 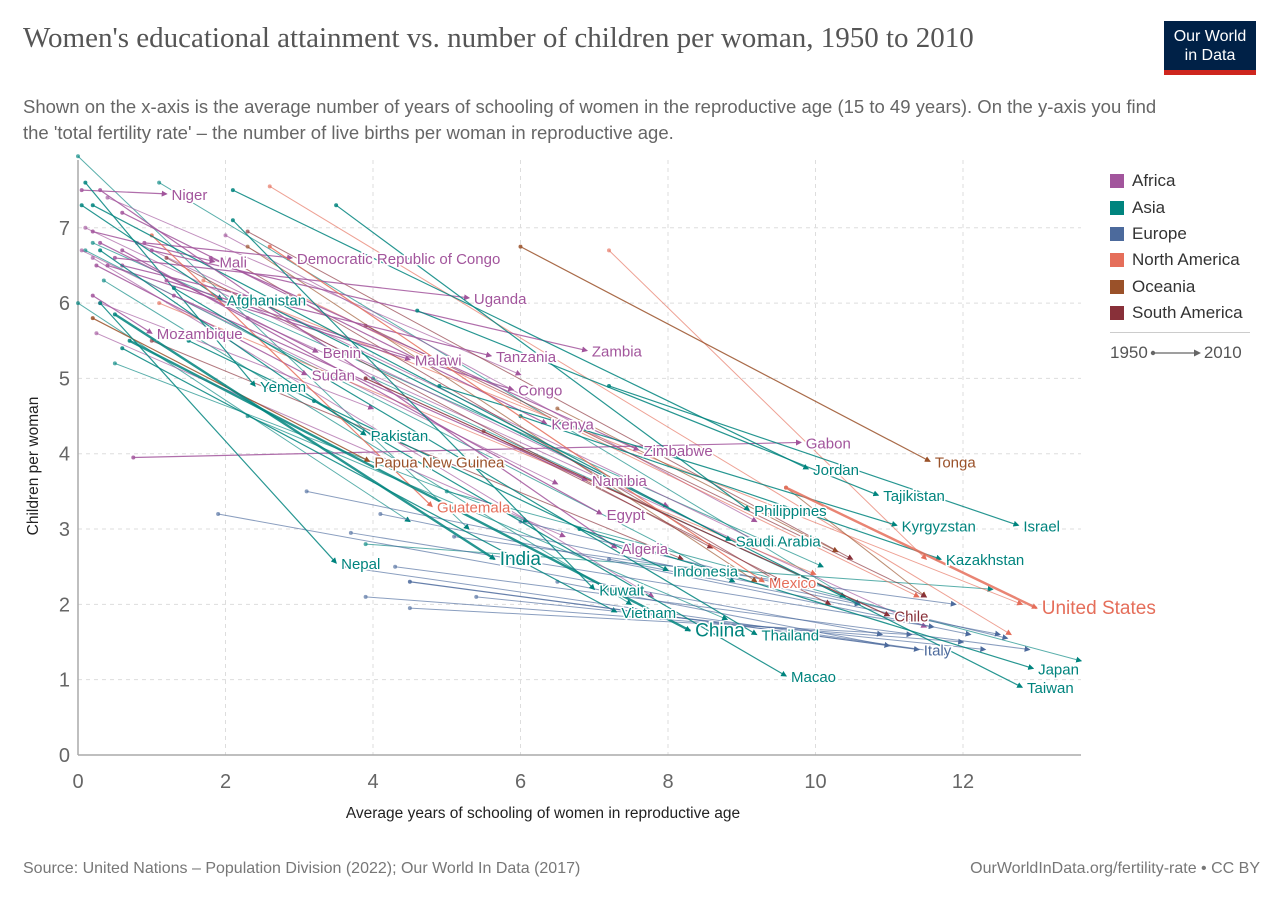 What do you see at coordinates (1210, 55) in the screenshot?
I see `logo-line-2: in Data` at bounding box center [1210, 55].